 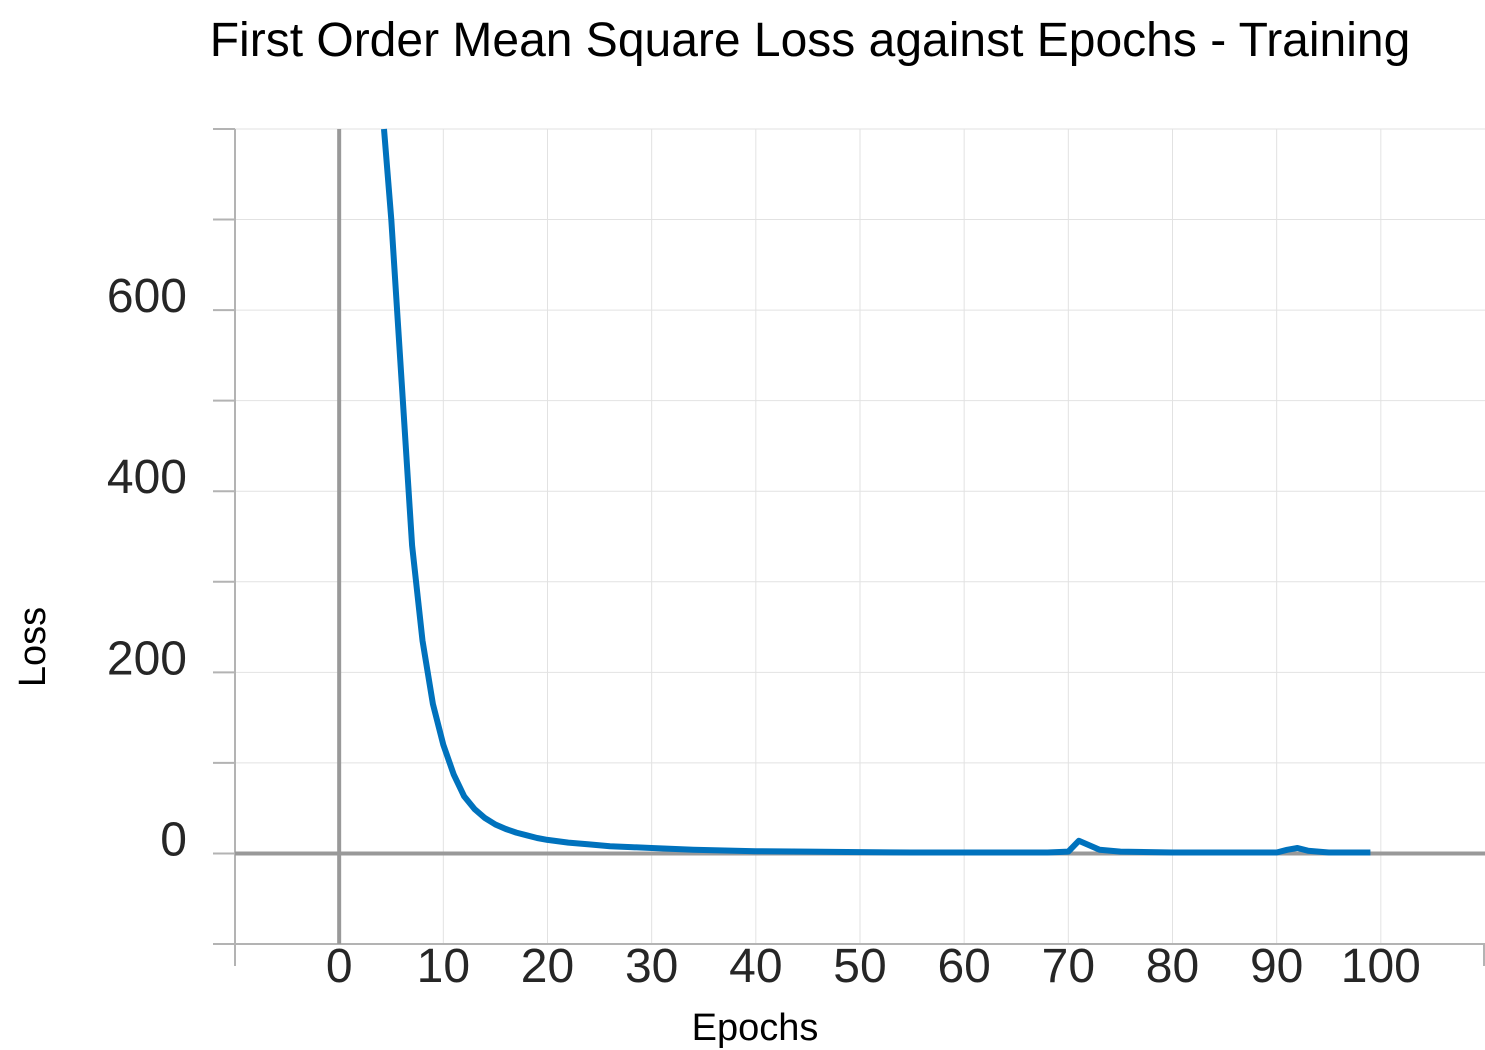 What do you see at coordinates (147, 296) in the screenshot?
I see `y-tick-label: 600` at bounding box center [147, 296].